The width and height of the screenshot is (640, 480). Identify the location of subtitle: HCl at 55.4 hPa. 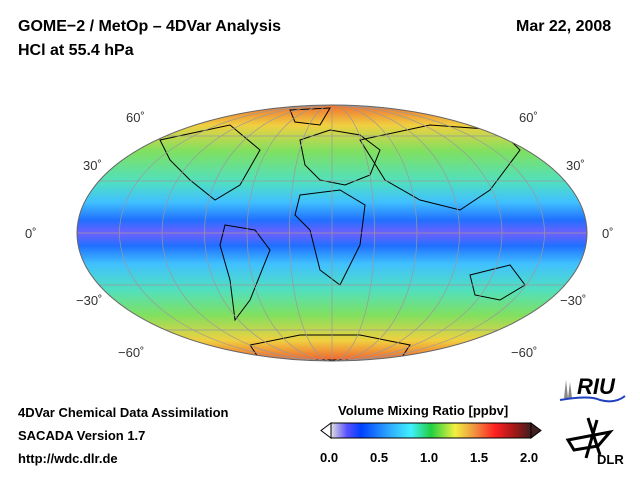
(76, 50).